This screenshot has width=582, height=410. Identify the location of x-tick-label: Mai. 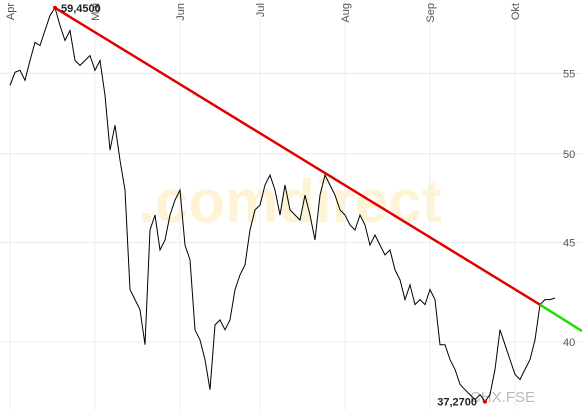
(96, 12).